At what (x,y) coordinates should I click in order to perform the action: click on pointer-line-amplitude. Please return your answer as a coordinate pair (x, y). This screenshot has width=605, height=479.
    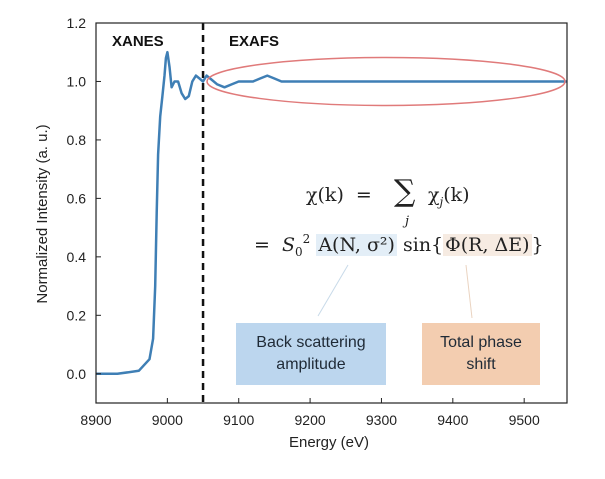
    Looking at the image, I should click on (333, 290).